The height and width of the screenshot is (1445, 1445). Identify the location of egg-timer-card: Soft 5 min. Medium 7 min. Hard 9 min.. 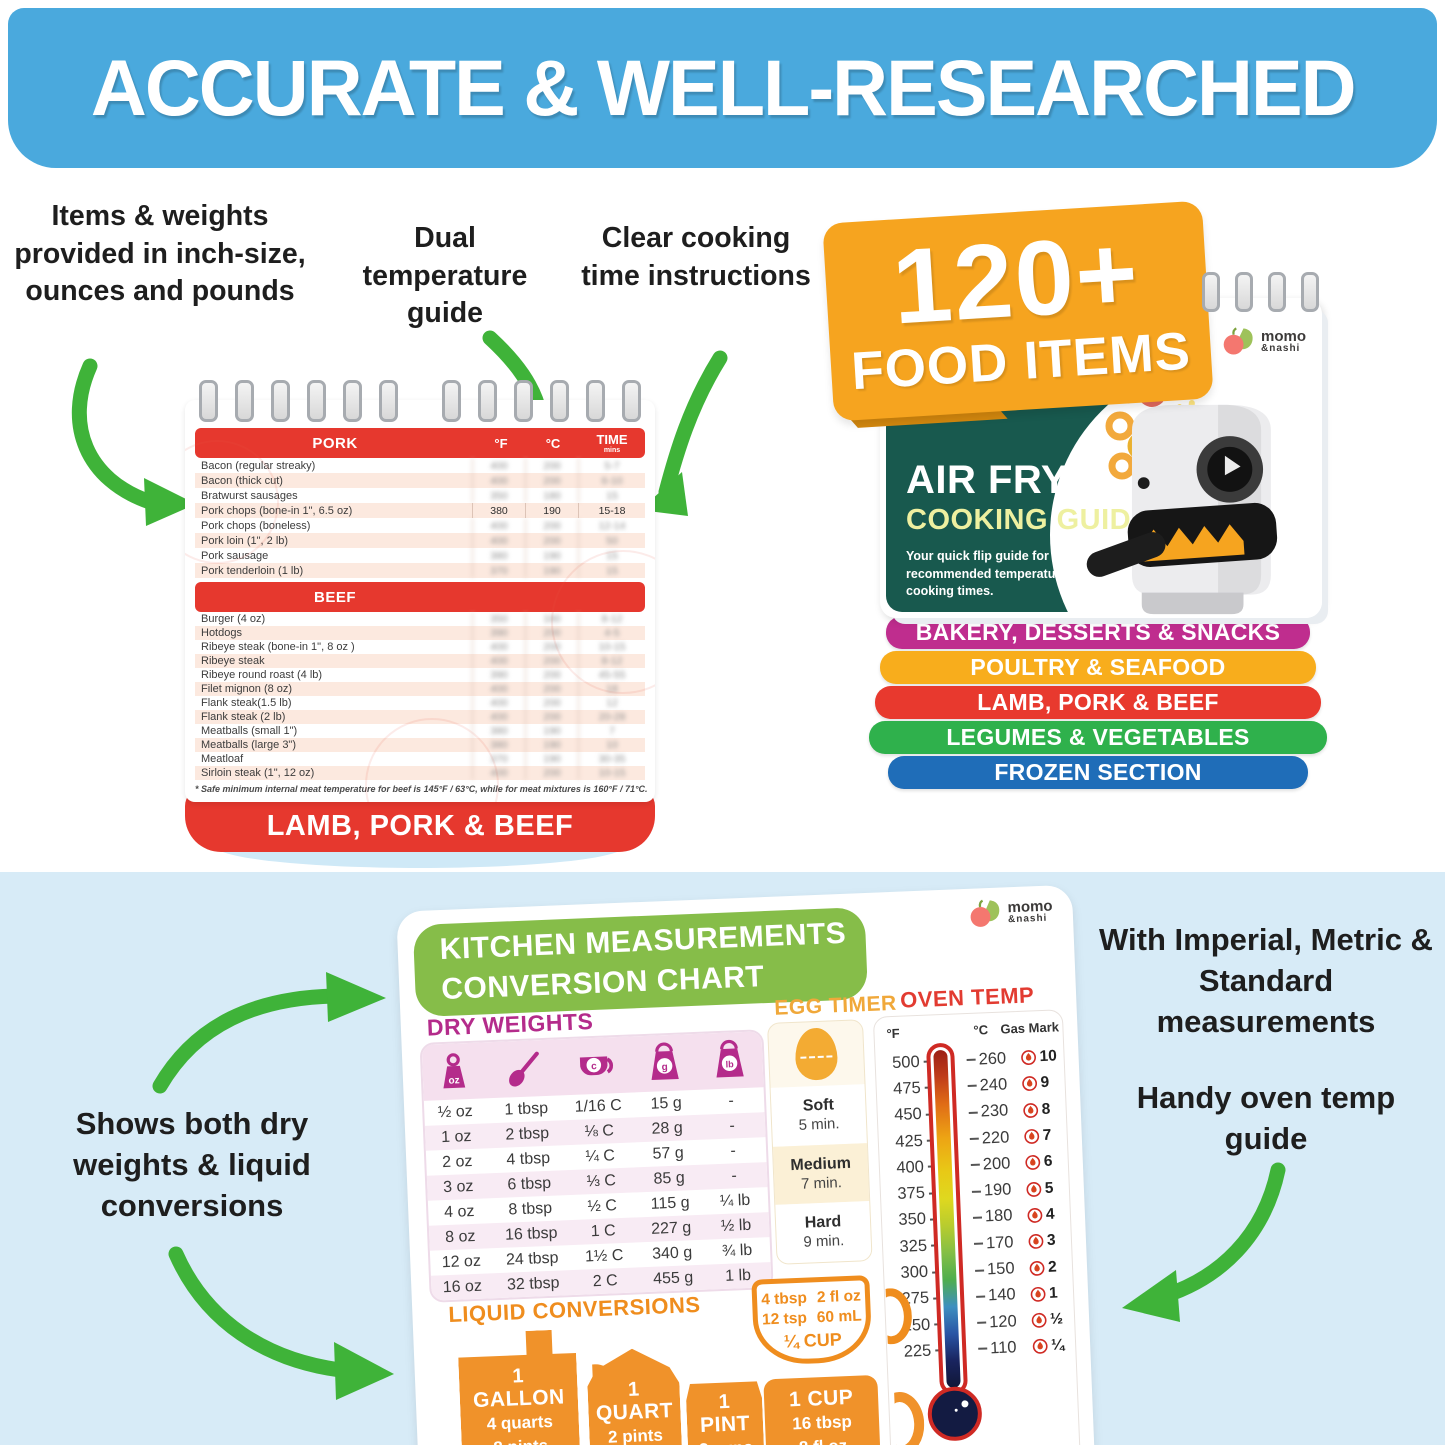
(819, 1142).